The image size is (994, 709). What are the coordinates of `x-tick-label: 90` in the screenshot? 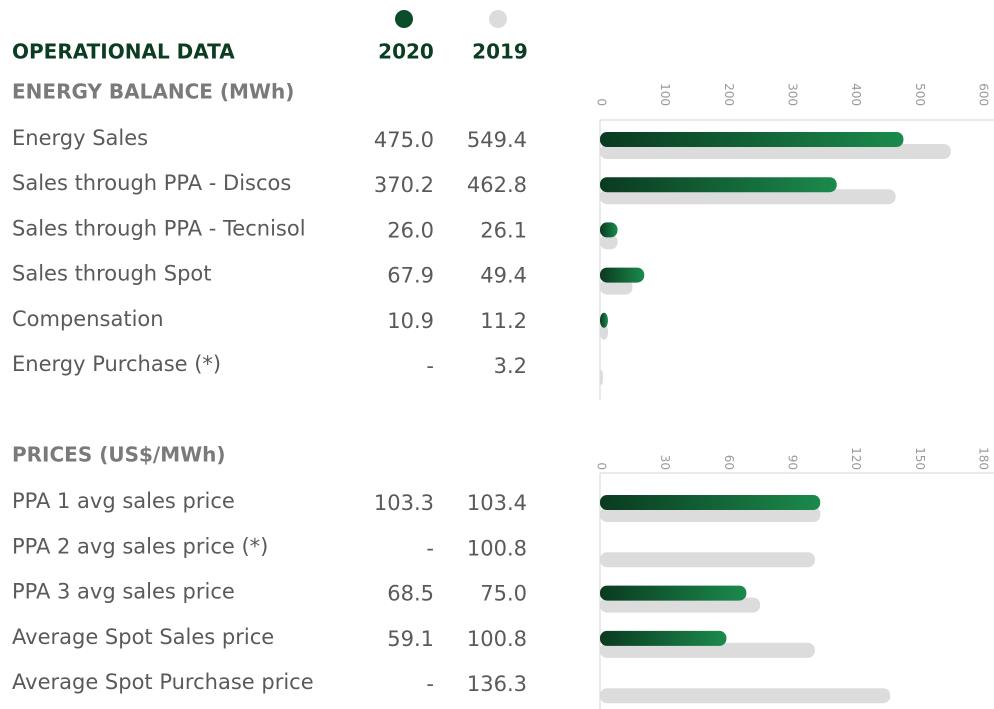 It's located at (793, 462).